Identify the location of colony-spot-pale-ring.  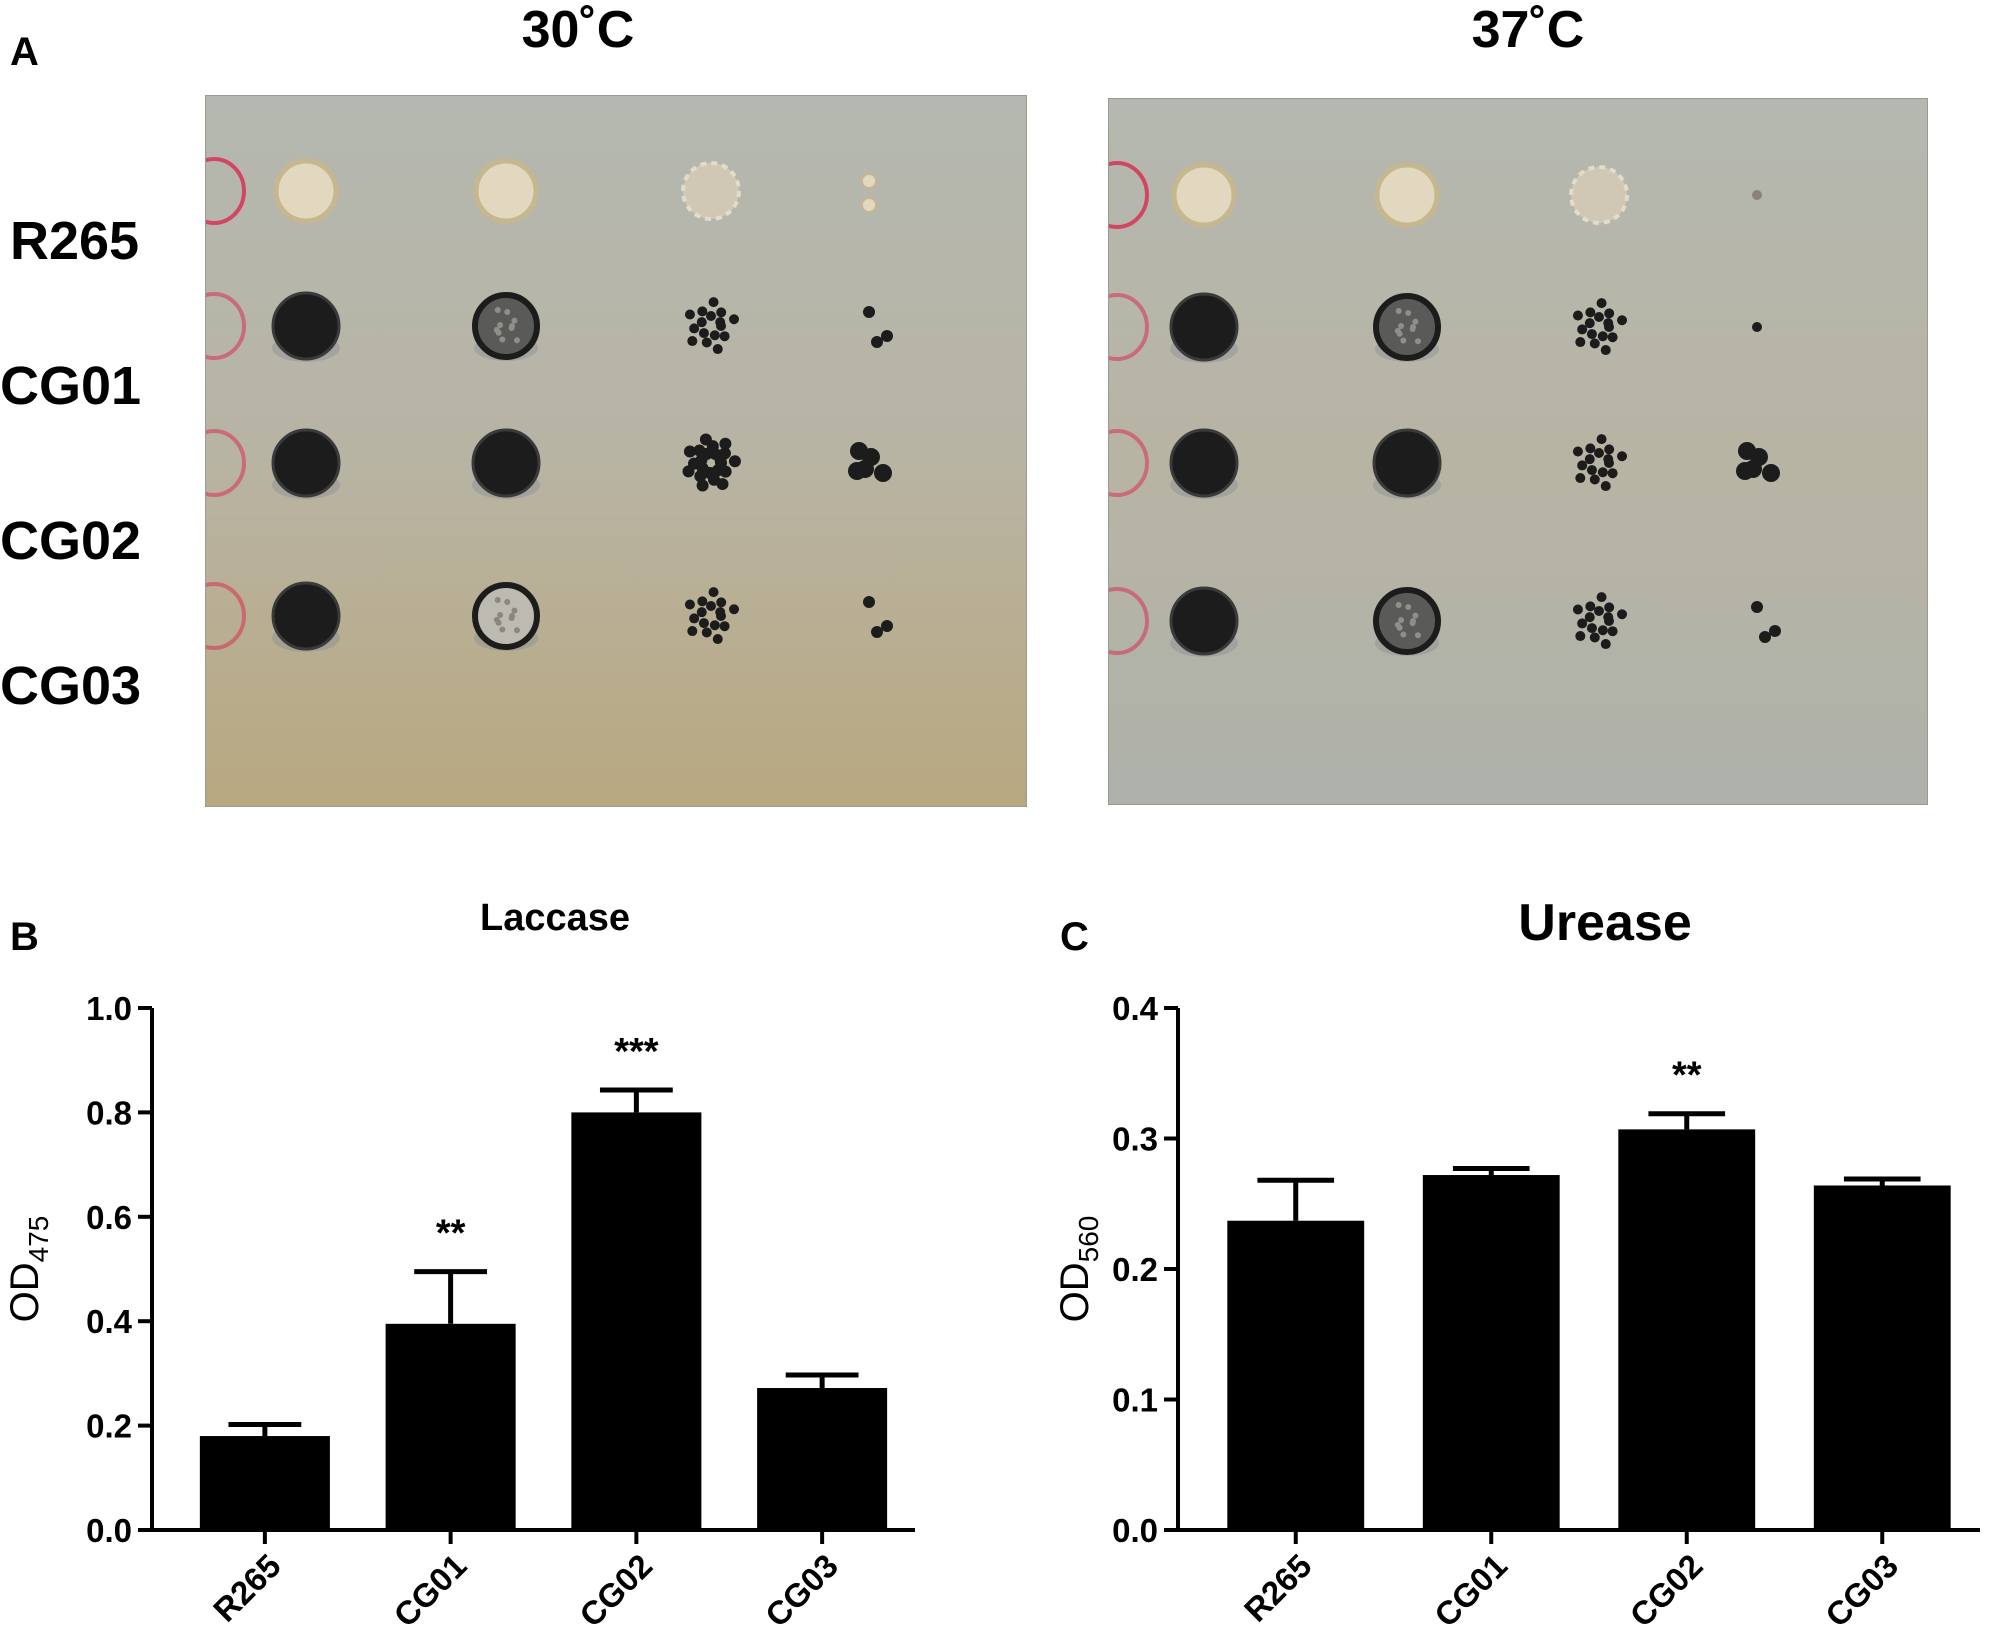
(506, 191).